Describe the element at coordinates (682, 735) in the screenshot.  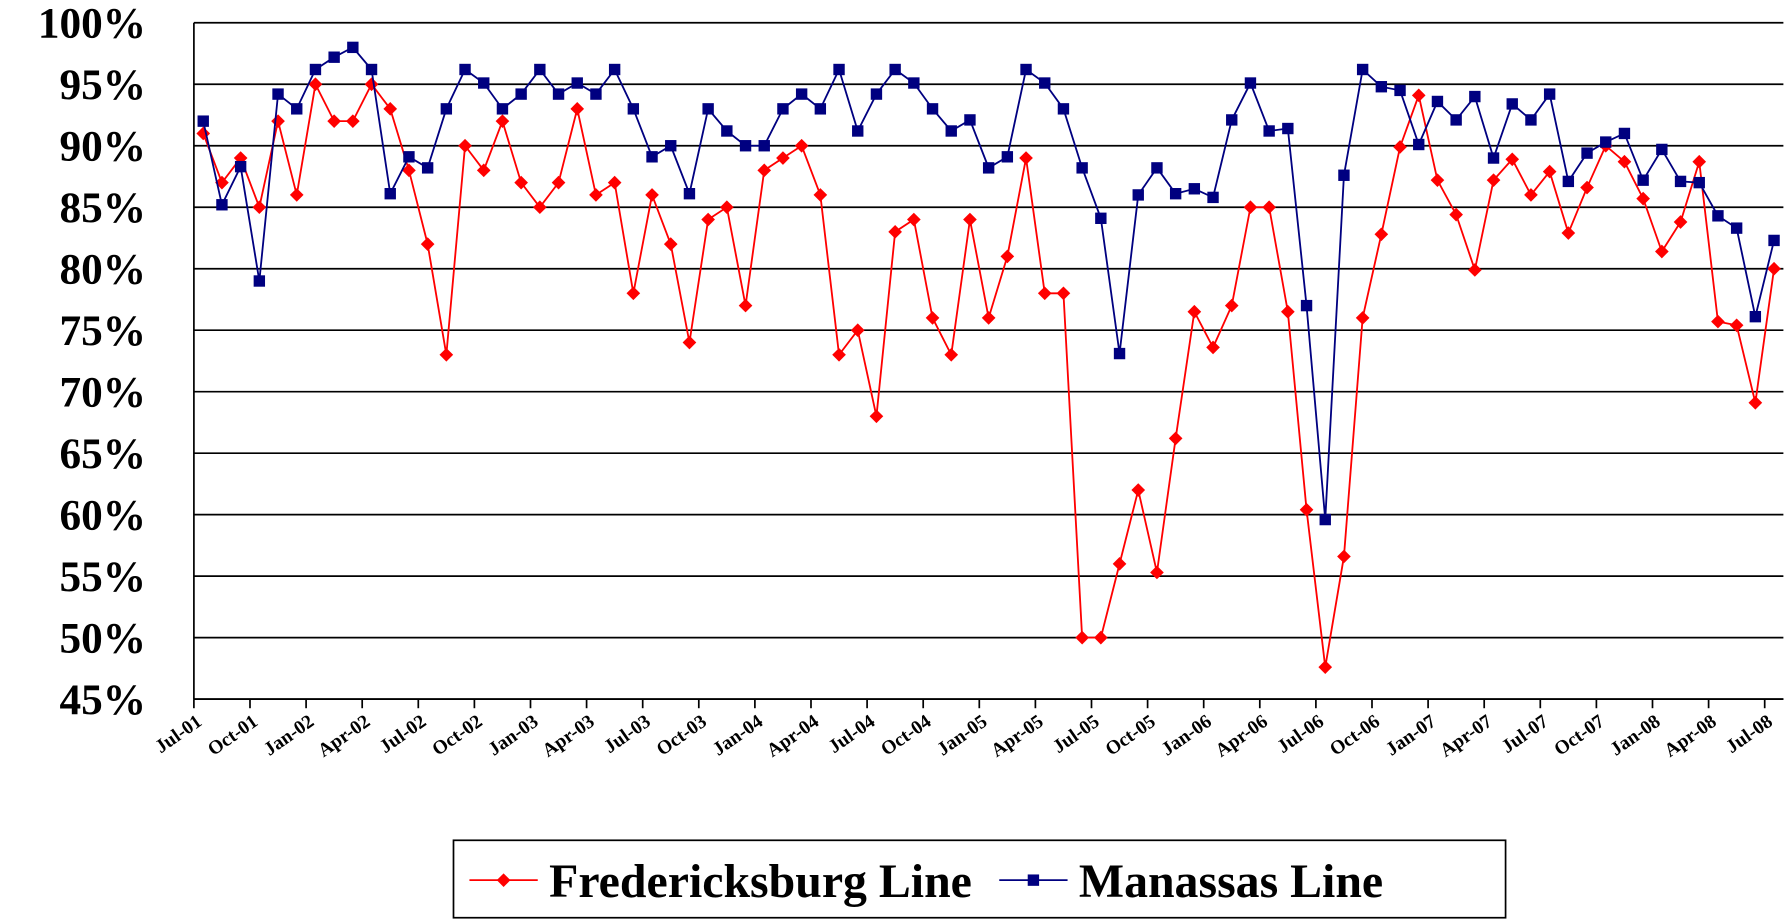
I see `x-tick-label: Oct-03` at that location.